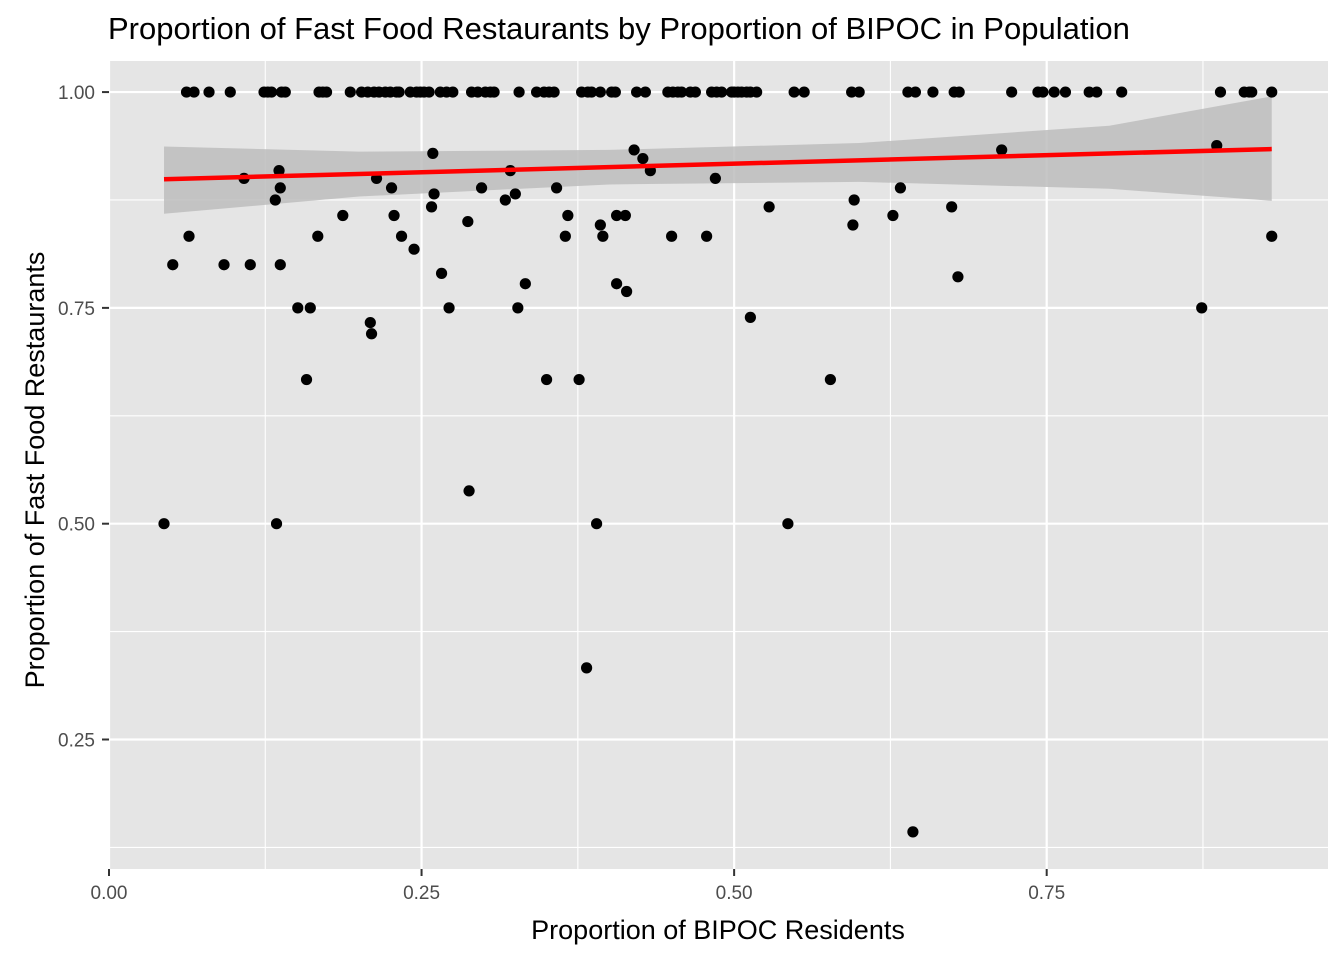 This screenshot has width=1344, height=960. What do you see at coordinates (109, 893) in the screenshot?
I see `x-tick-label: 0.00` at bounding box center [109, 893].